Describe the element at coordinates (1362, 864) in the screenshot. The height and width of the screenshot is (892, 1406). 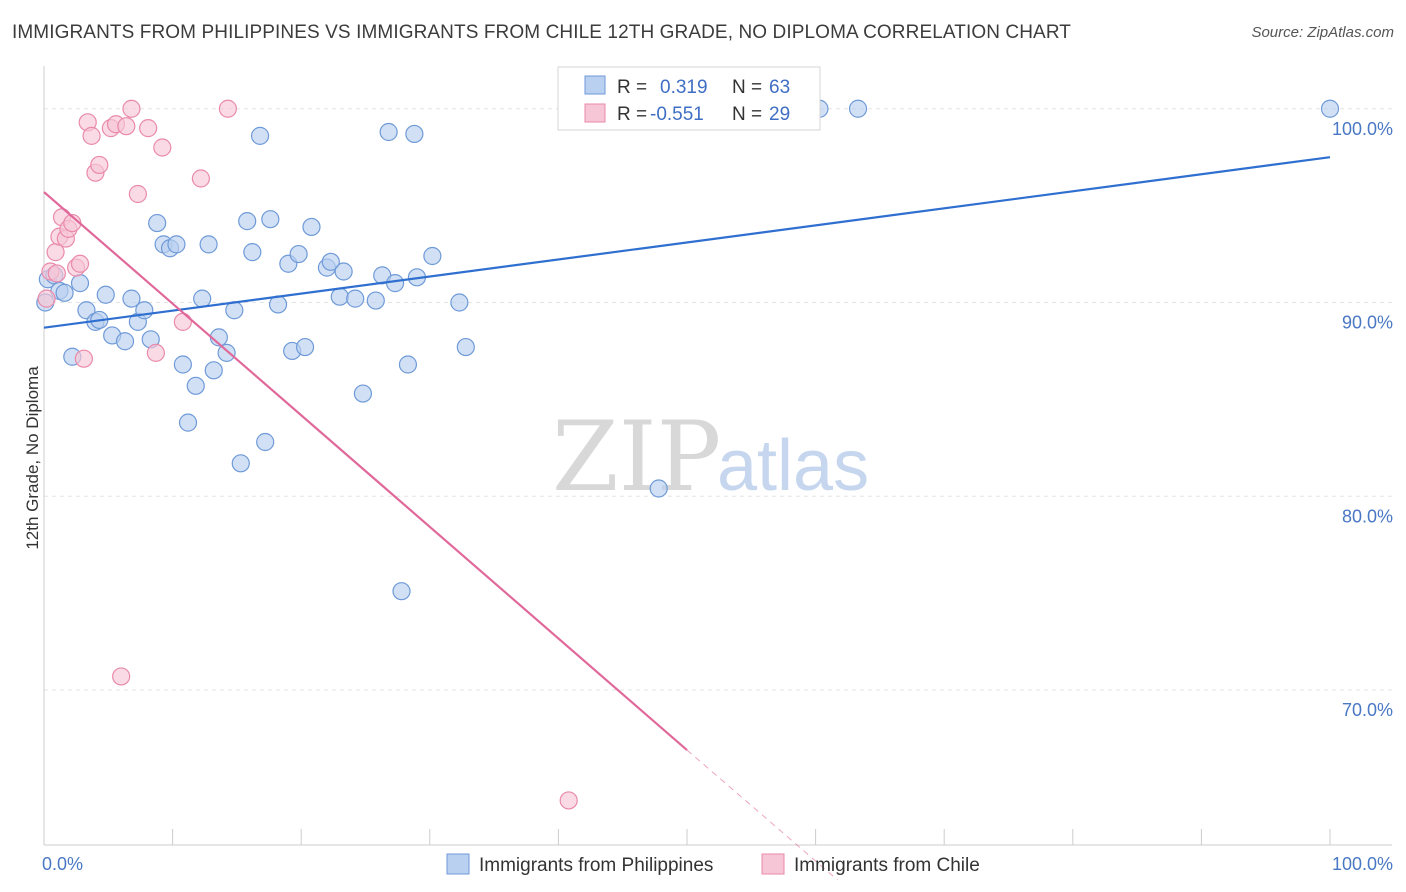
I see `x-tick-label-1: 100.0%` at that location.